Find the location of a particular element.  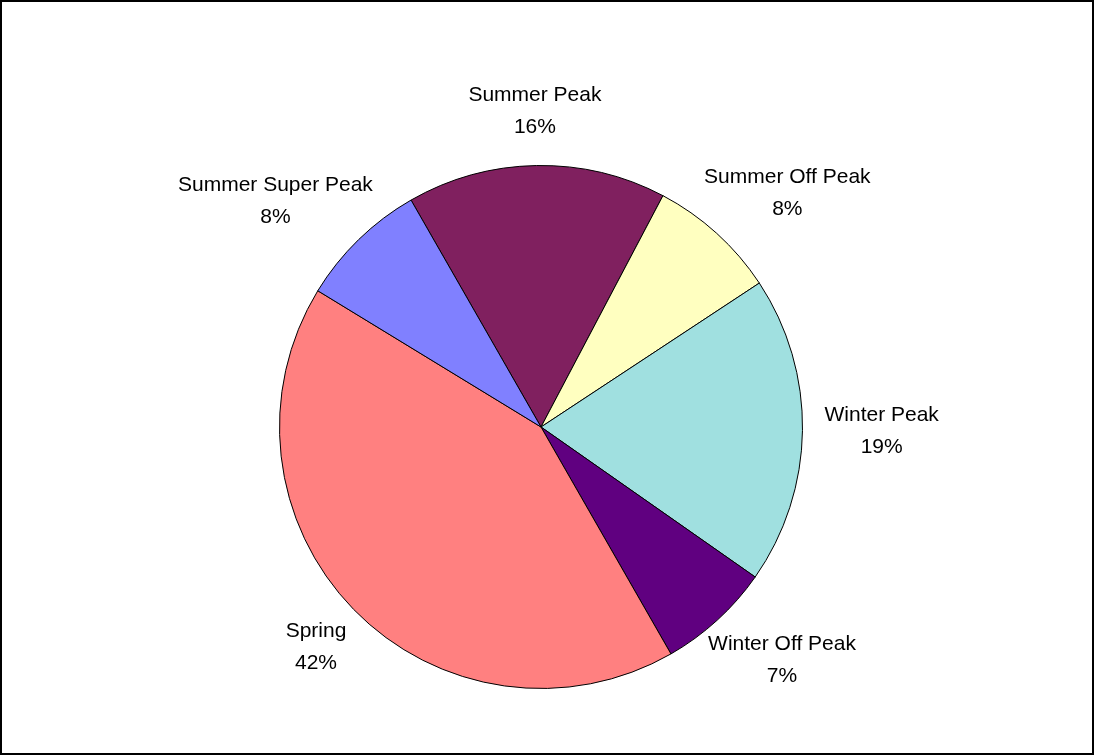

data-label: 7% is located at coordinates (782, 674).